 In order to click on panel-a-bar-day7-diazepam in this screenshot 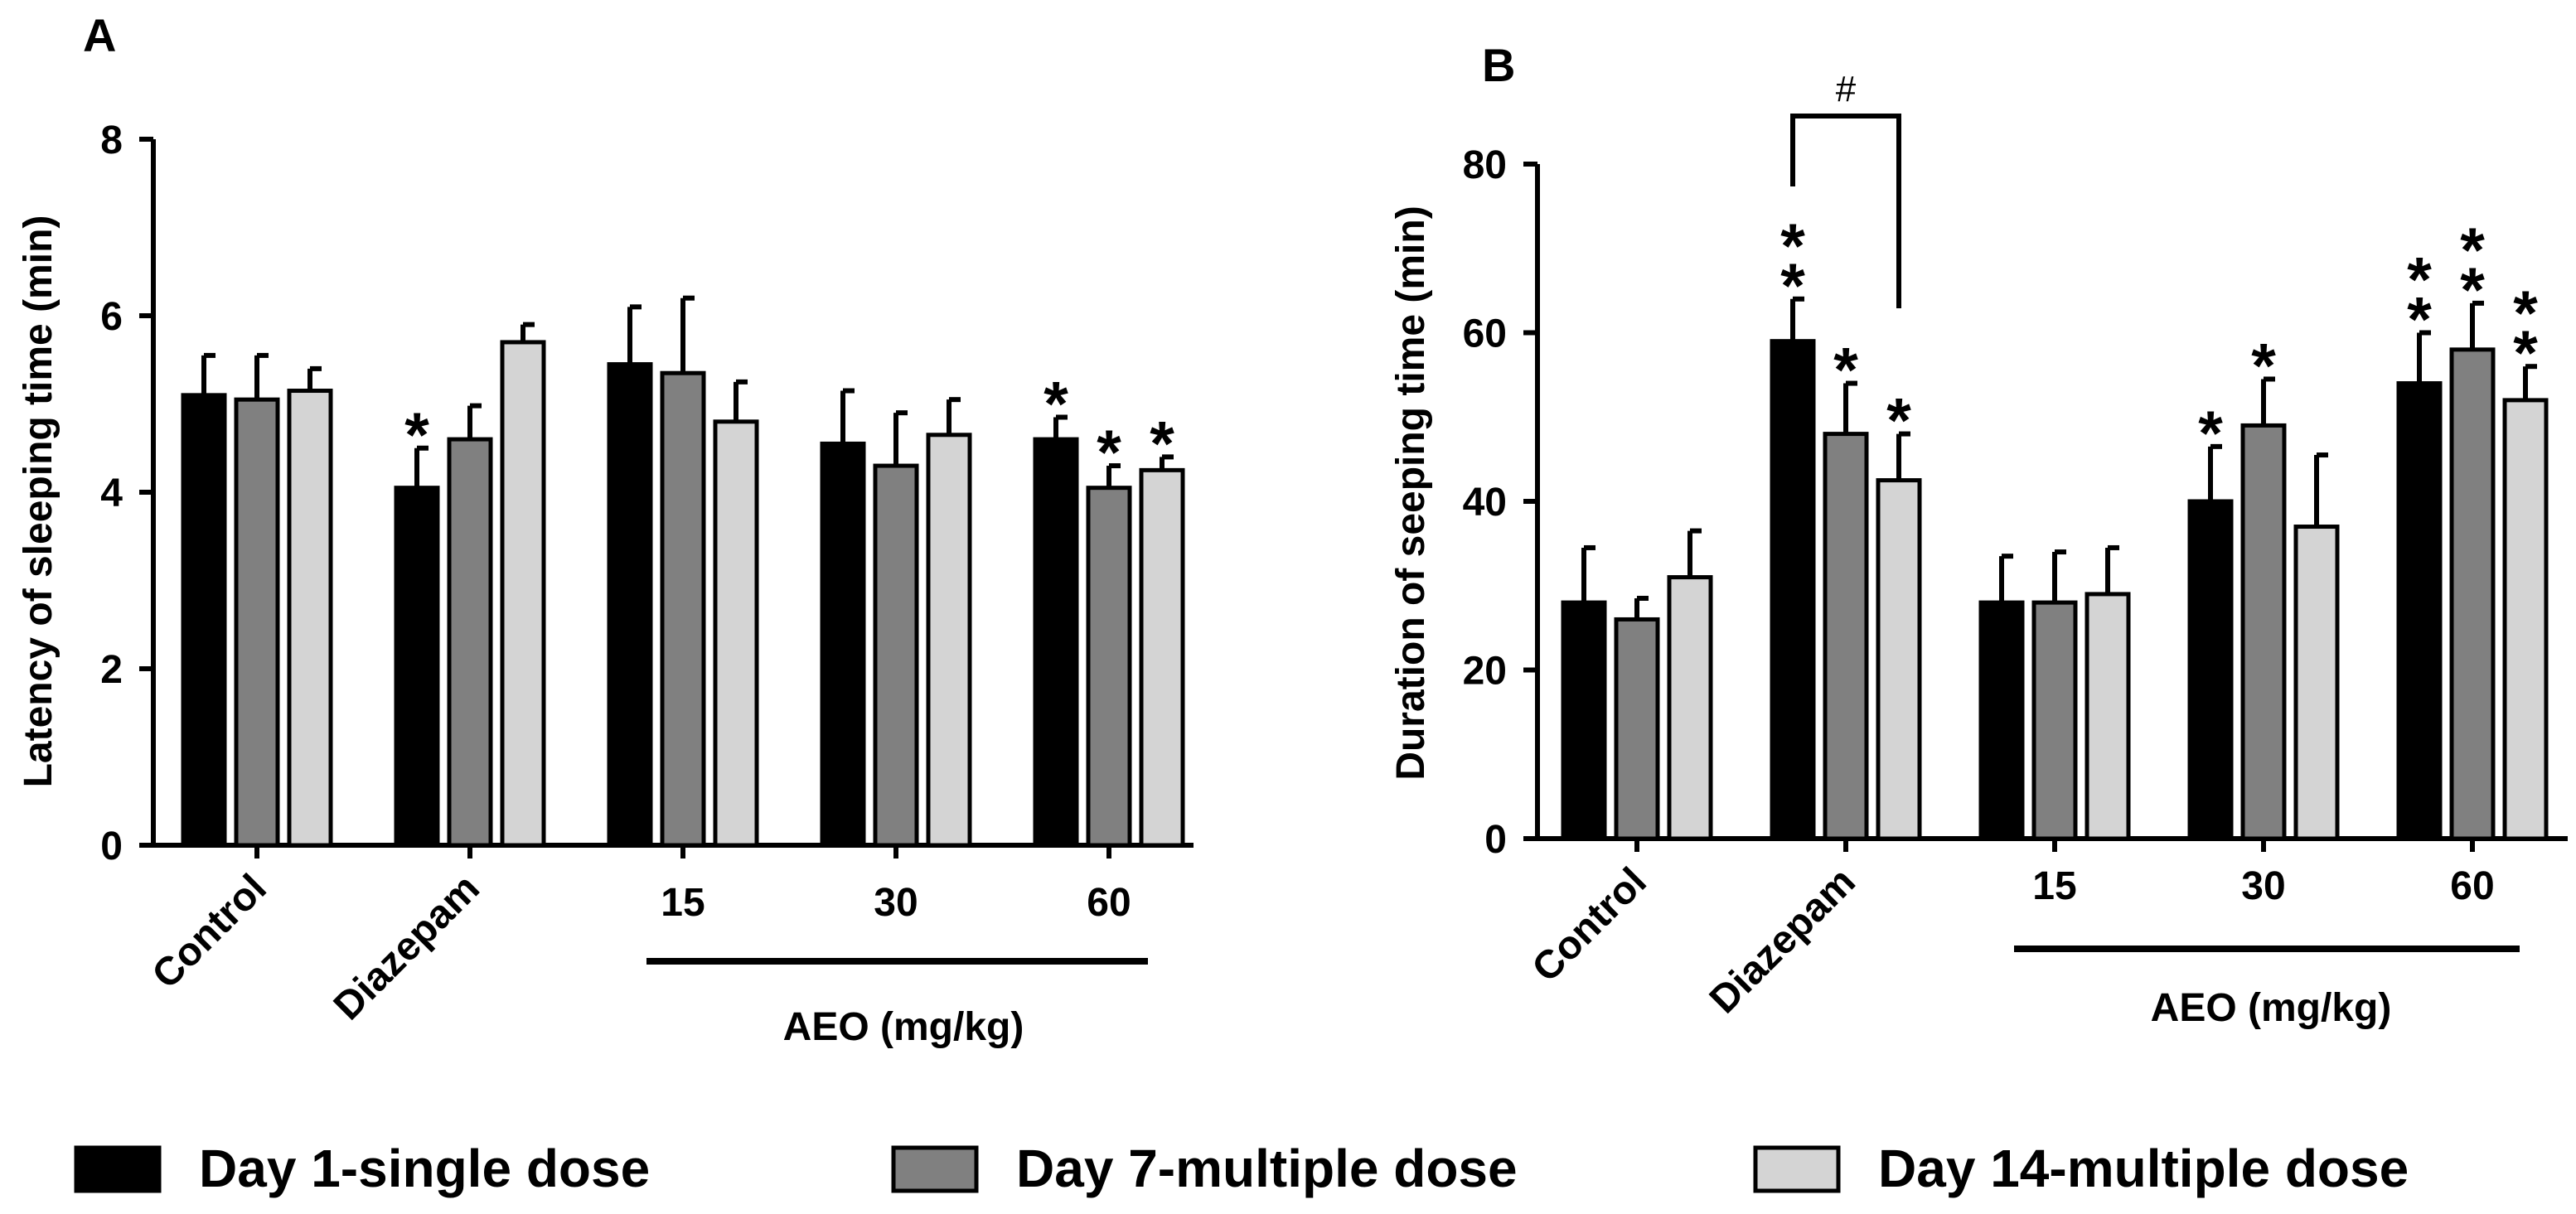, I will do `click(470, 642)`.